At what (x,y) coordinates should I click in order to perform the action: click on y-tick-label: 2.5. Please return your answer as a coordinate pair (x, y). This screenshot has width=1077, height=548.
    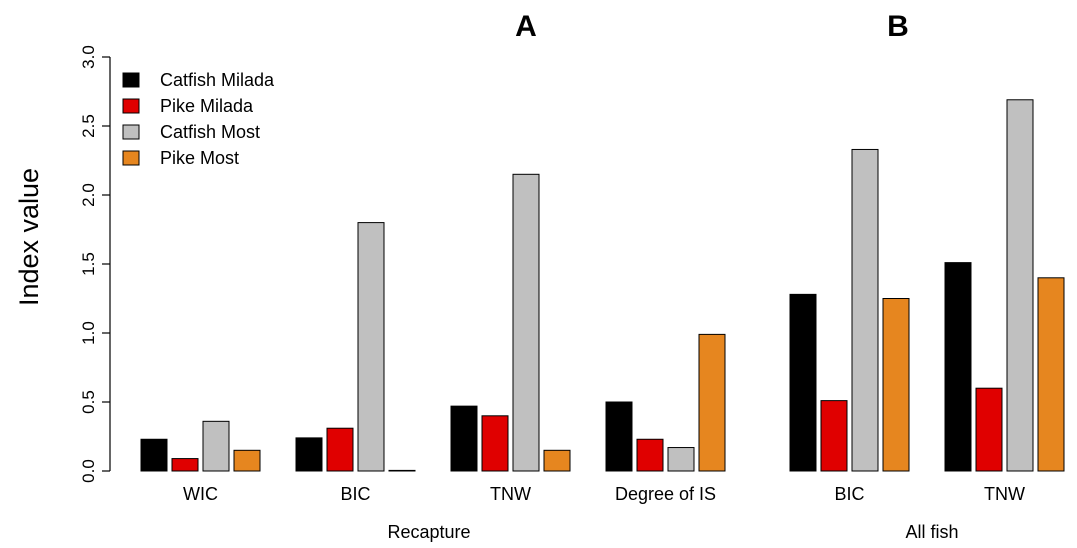
    Looking at the image, I should click on (88, 126).